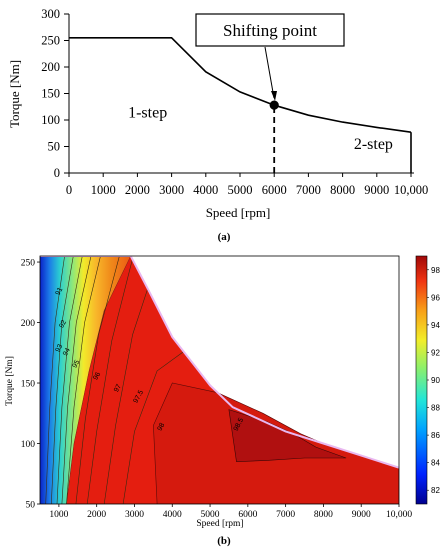  What do you see at coordinates (435, 352) in the screenshot?
I see `colorbar-tick-label: 92` at bounding box center [435, 352].